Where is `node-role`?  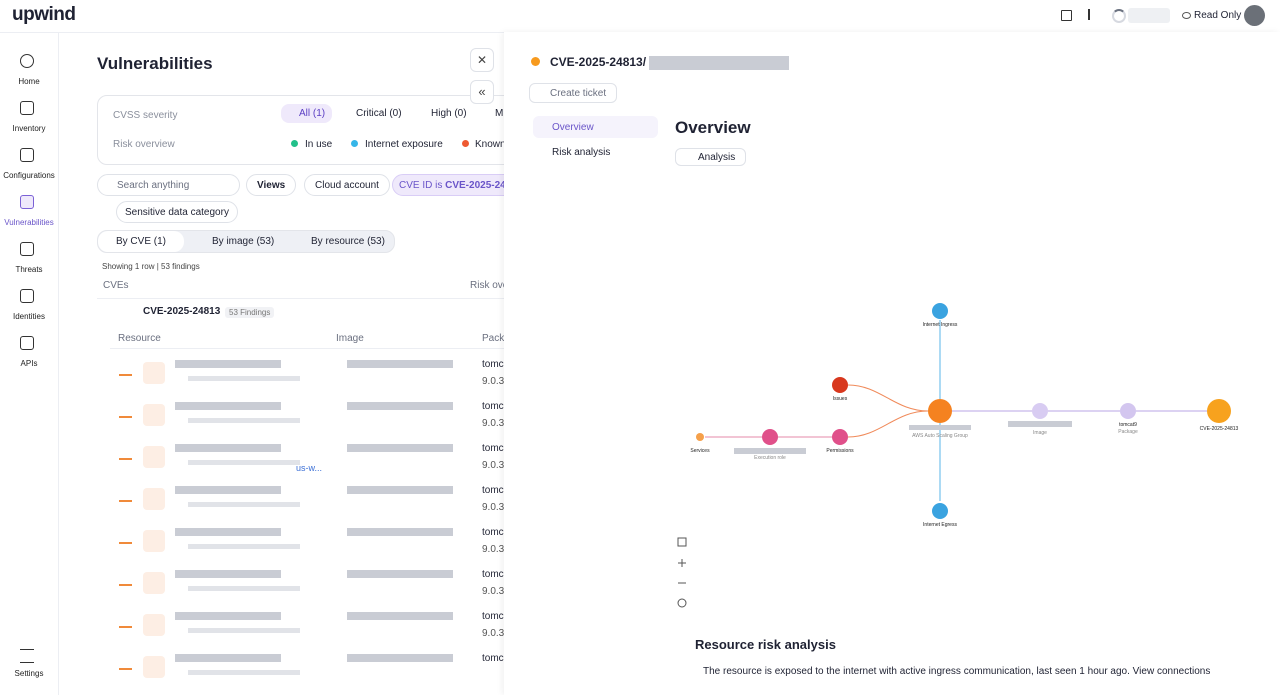
node-role is located at coordinates (770, 437).